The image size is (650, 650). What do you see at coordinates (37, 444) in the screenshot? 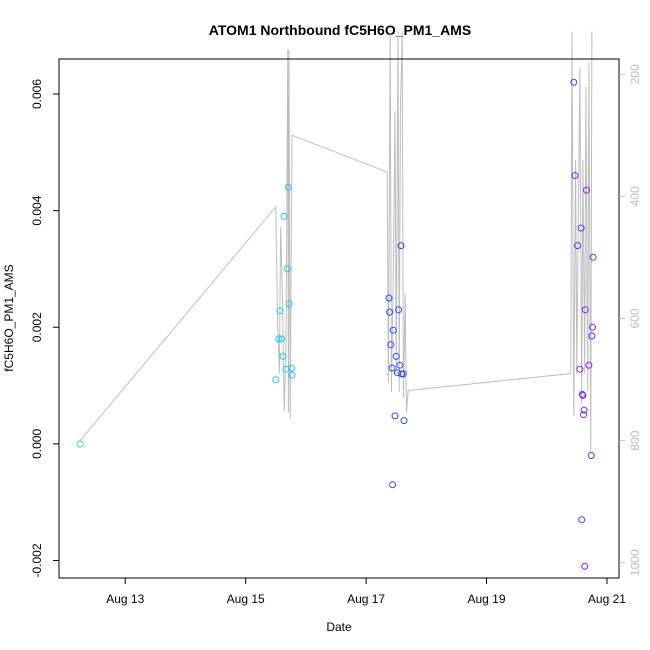
I see `y-tick-label: 0.000` at bounding box center [37, 444].